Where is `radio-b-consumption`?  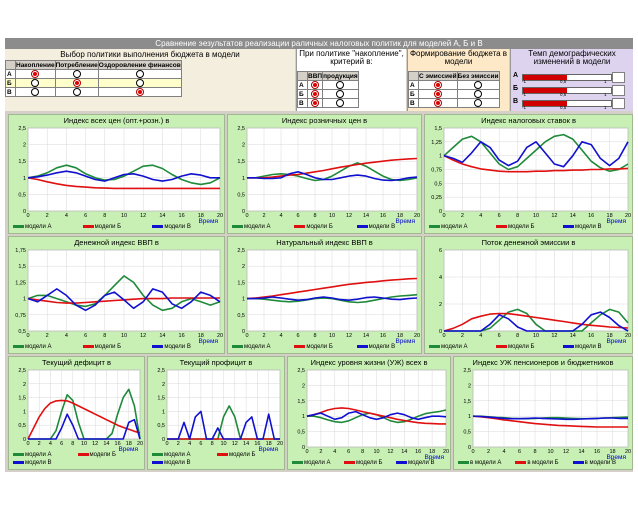
radio-b-consumption is located at coordinates (76, 83).